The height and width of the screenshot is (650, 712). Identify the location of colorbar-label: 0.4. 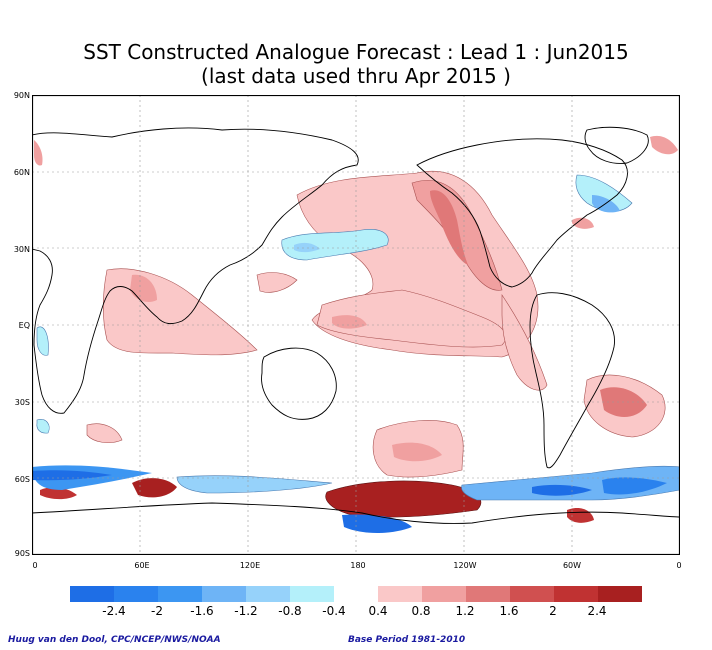
(378, 611).